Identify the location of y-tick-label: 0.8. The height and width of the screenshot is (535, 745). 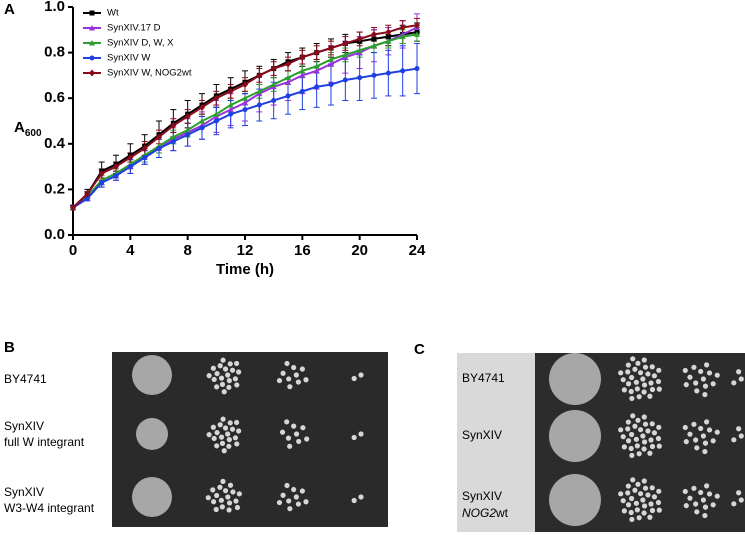
(54, 52).